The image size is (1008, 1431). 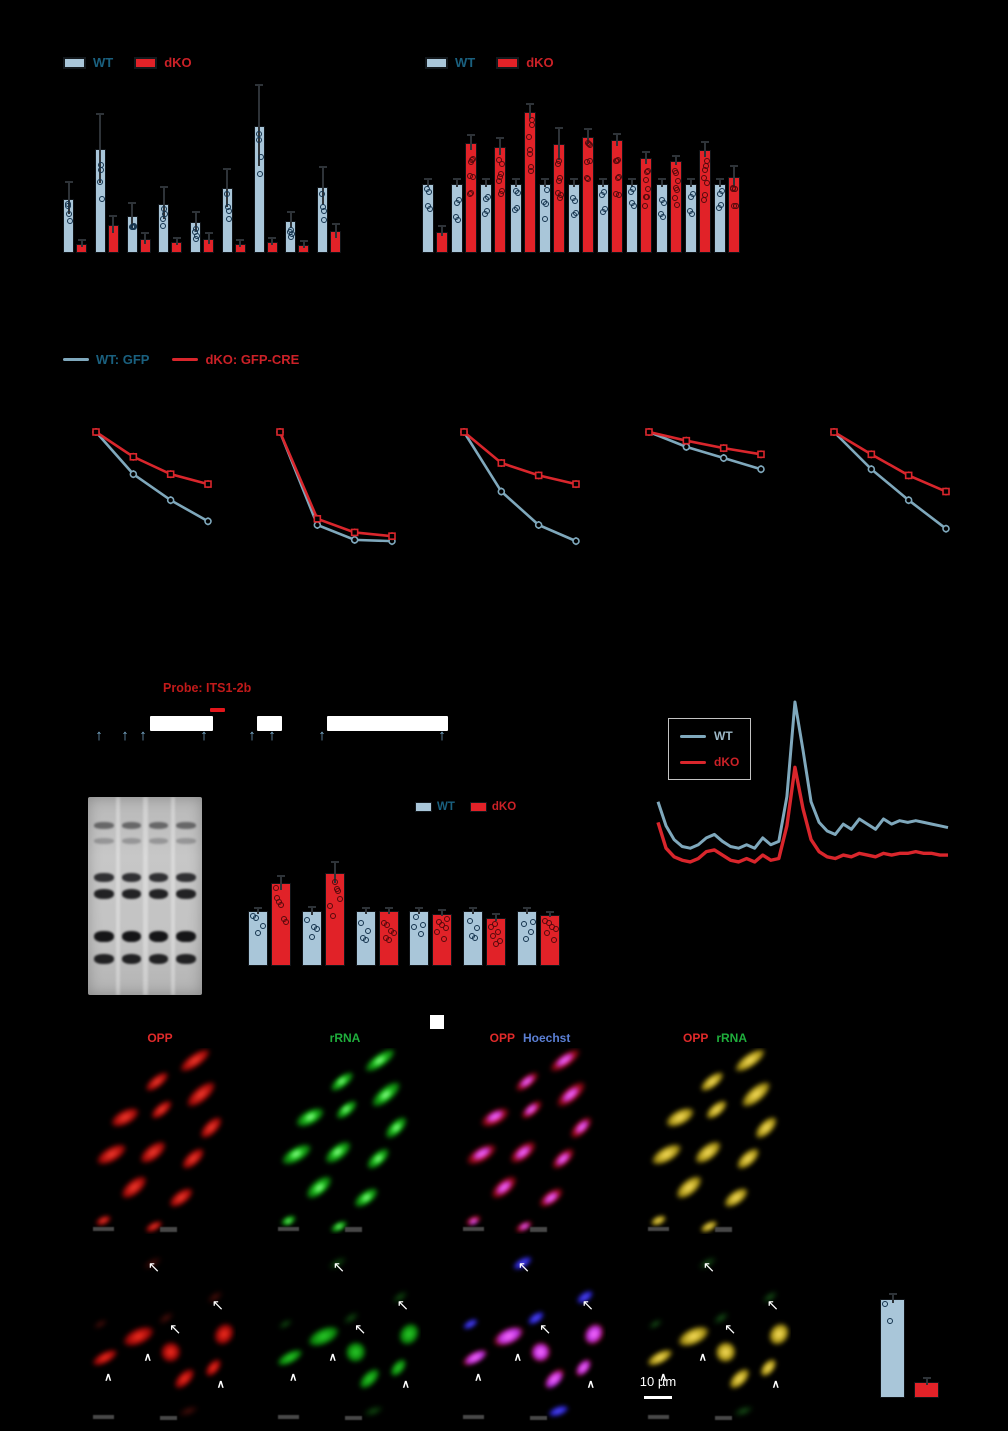 What do you see at coordinates (143, 735) in the screenshot?
I see `cleavage-site-arrow-icon: ↑` at bounding box center [143, 735].